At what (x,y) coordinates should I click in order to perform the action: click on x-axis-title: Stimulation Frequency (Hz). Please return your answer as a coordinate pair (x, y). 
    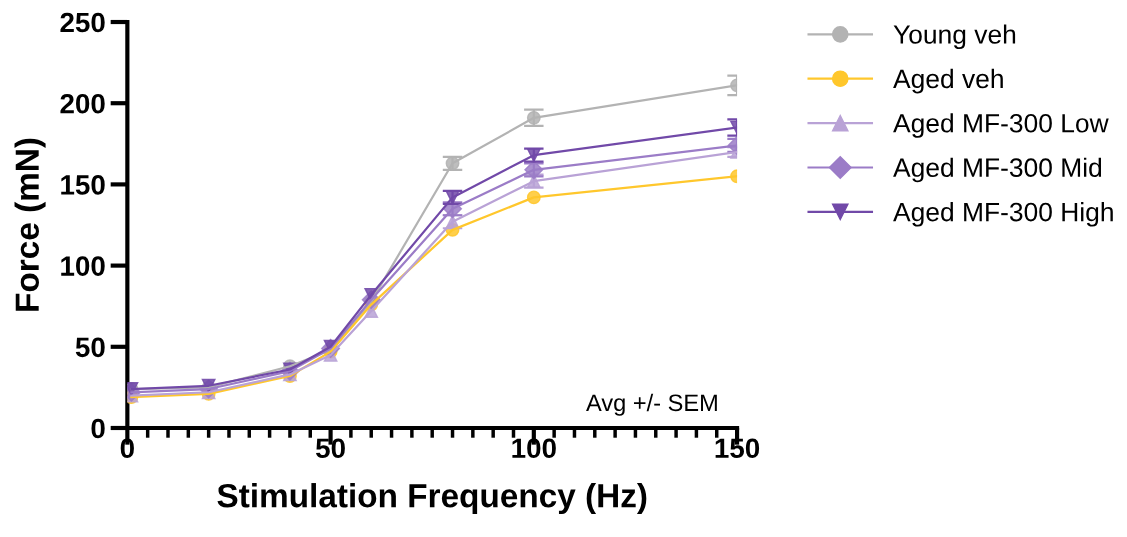
    Looking at the image, I should click on (432, 499).